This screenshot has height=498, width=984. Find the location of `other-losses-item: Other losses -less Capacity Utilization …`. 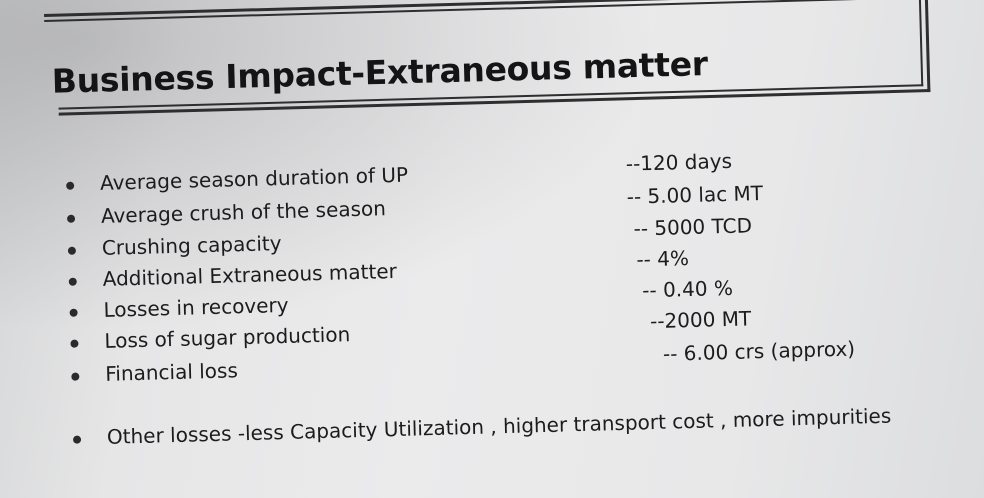

other-losses-item: Other losses -less Capacity Utilization … is located at coordinates (502, 428).